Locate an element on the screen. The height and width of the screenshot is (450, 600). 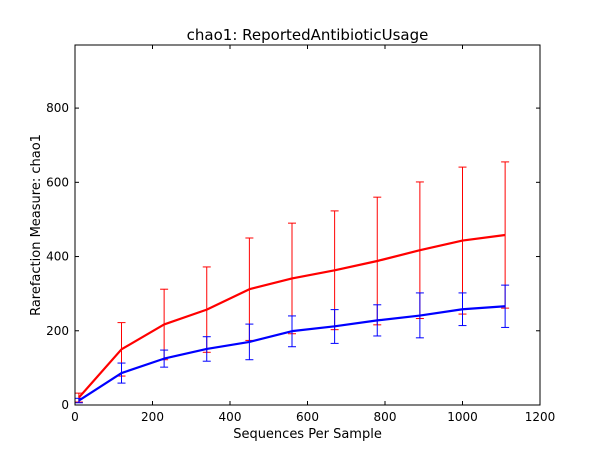
x-axis-label: Sequences Per Sample is located at coordinates (307, 434).